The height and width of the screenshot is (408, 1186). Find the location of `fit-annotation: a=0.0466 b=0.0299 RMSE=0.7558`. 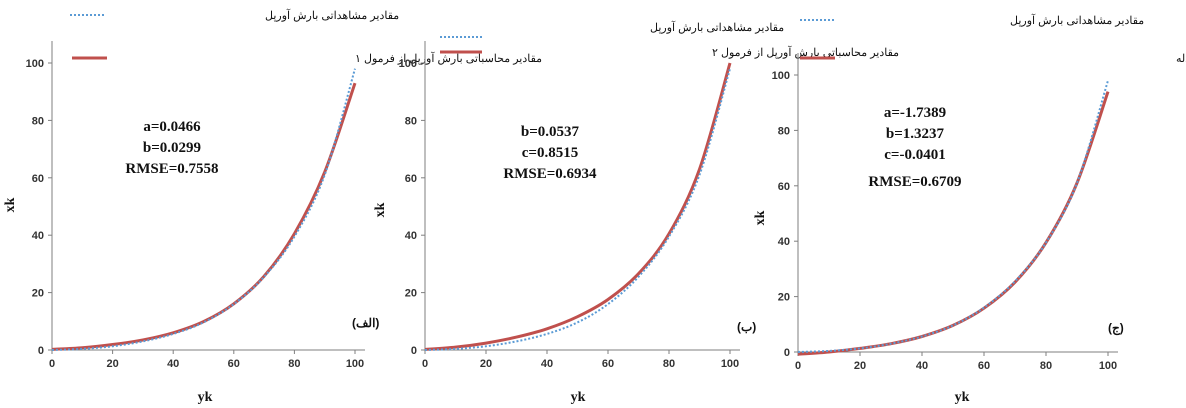

fit-annotation: a=0.0466 b=0.0299 RMSE=0.7558 is located at coordinates (171, 148).